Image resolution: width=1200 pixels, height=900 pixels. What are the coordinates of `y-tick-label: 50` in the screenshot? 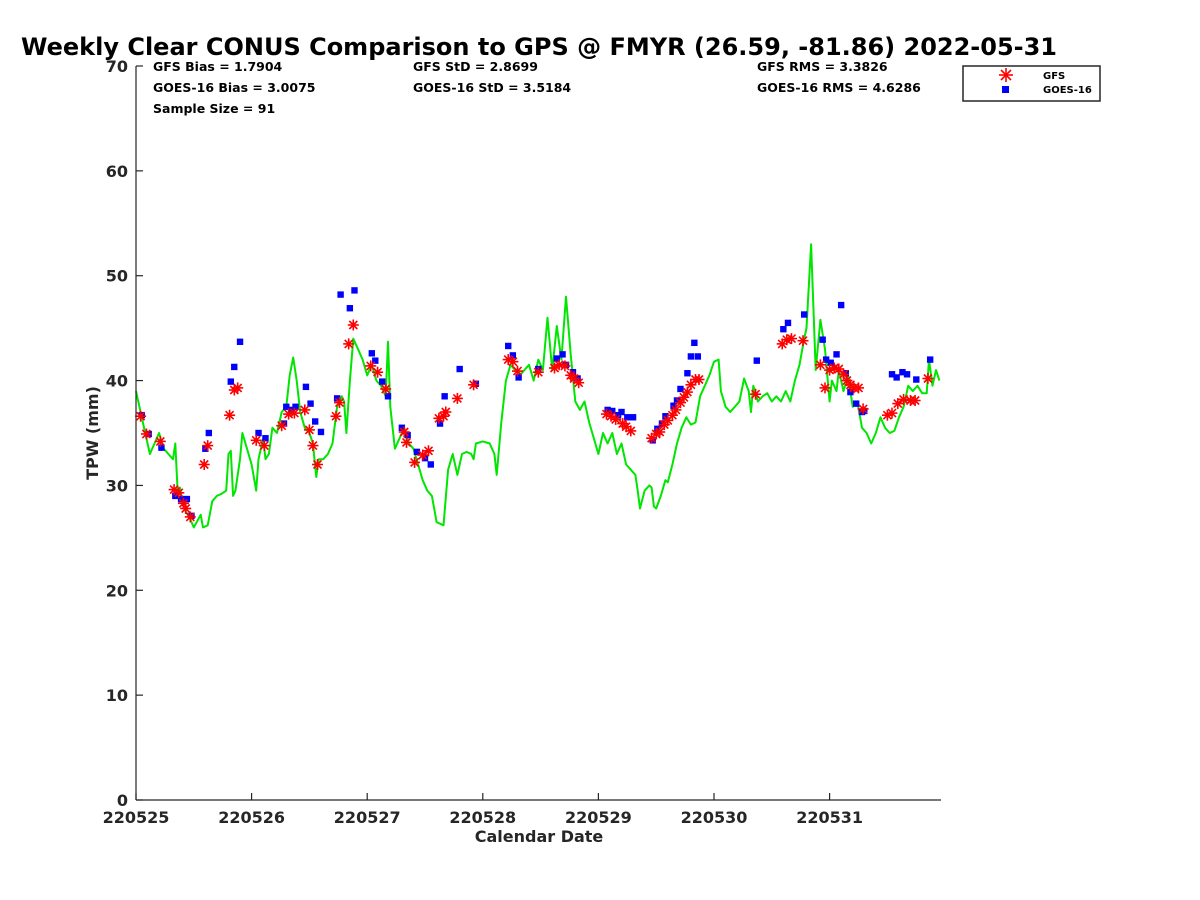 It's located at (117, 276).